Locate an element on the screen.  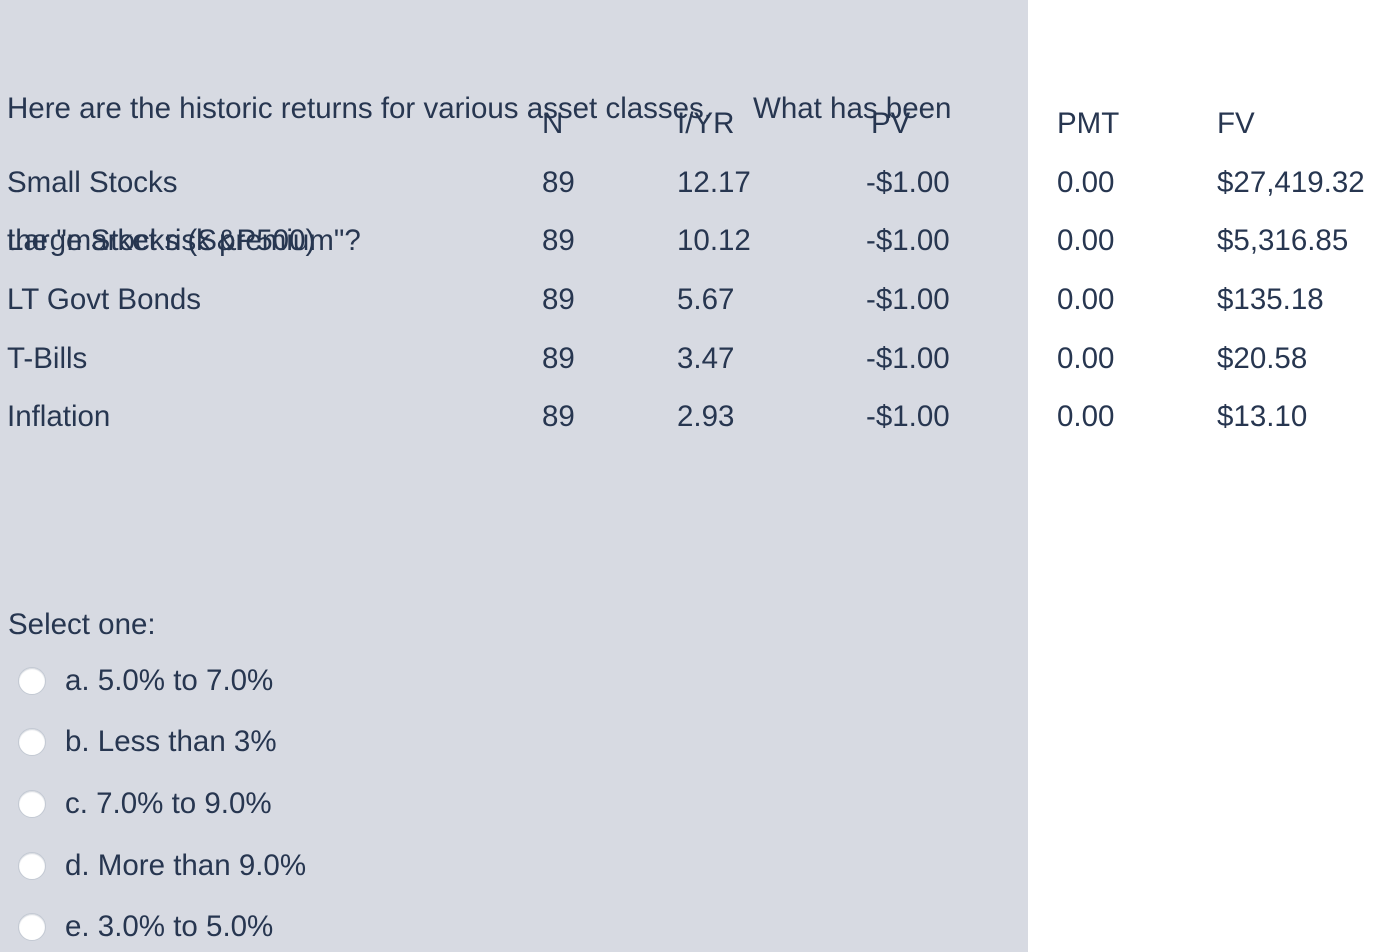
radio-button-e is located at coordinates (32, 927).